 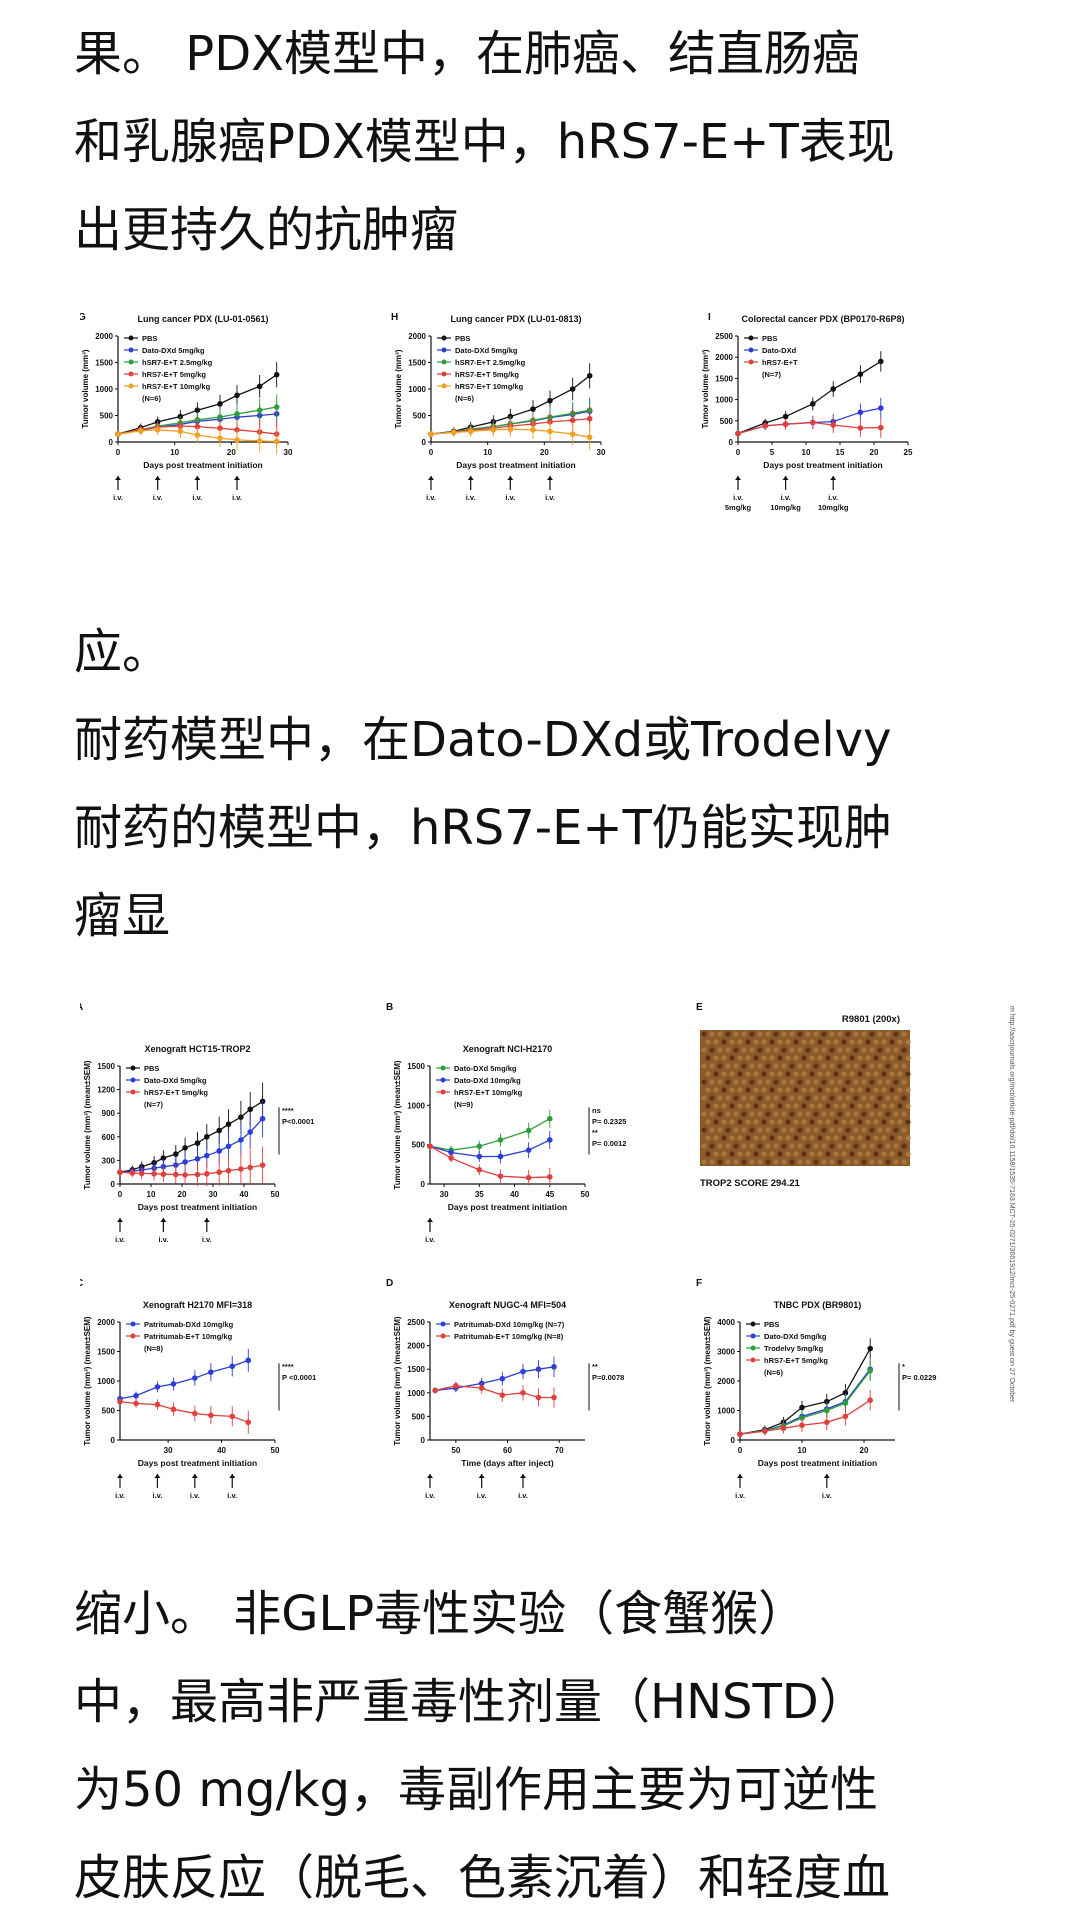 I want to click on chart-title: Colorectal cancer PDX (BP0170-R6P8), so click(x=822, y=319).